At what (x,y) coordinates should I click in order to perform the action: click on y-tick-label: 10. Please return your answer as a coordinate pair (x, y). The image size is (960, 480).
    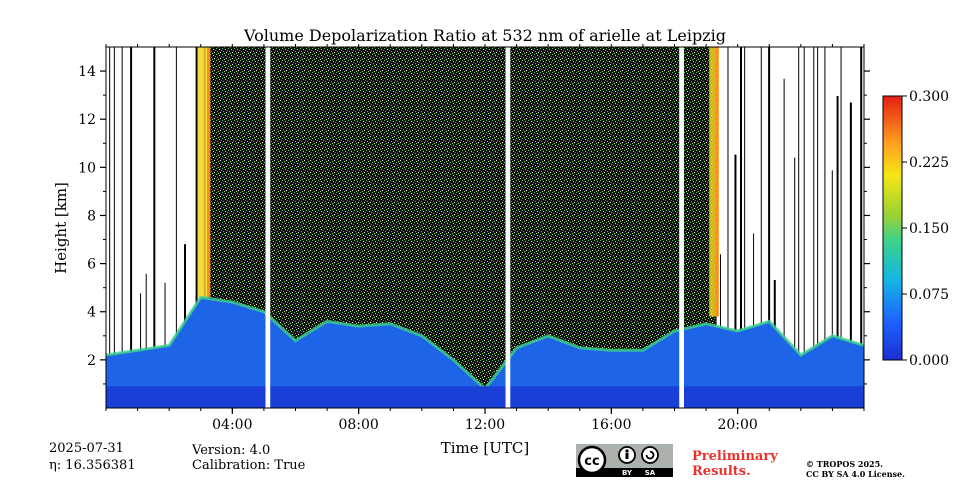
    Looking at the image, I should click on (87, 168).